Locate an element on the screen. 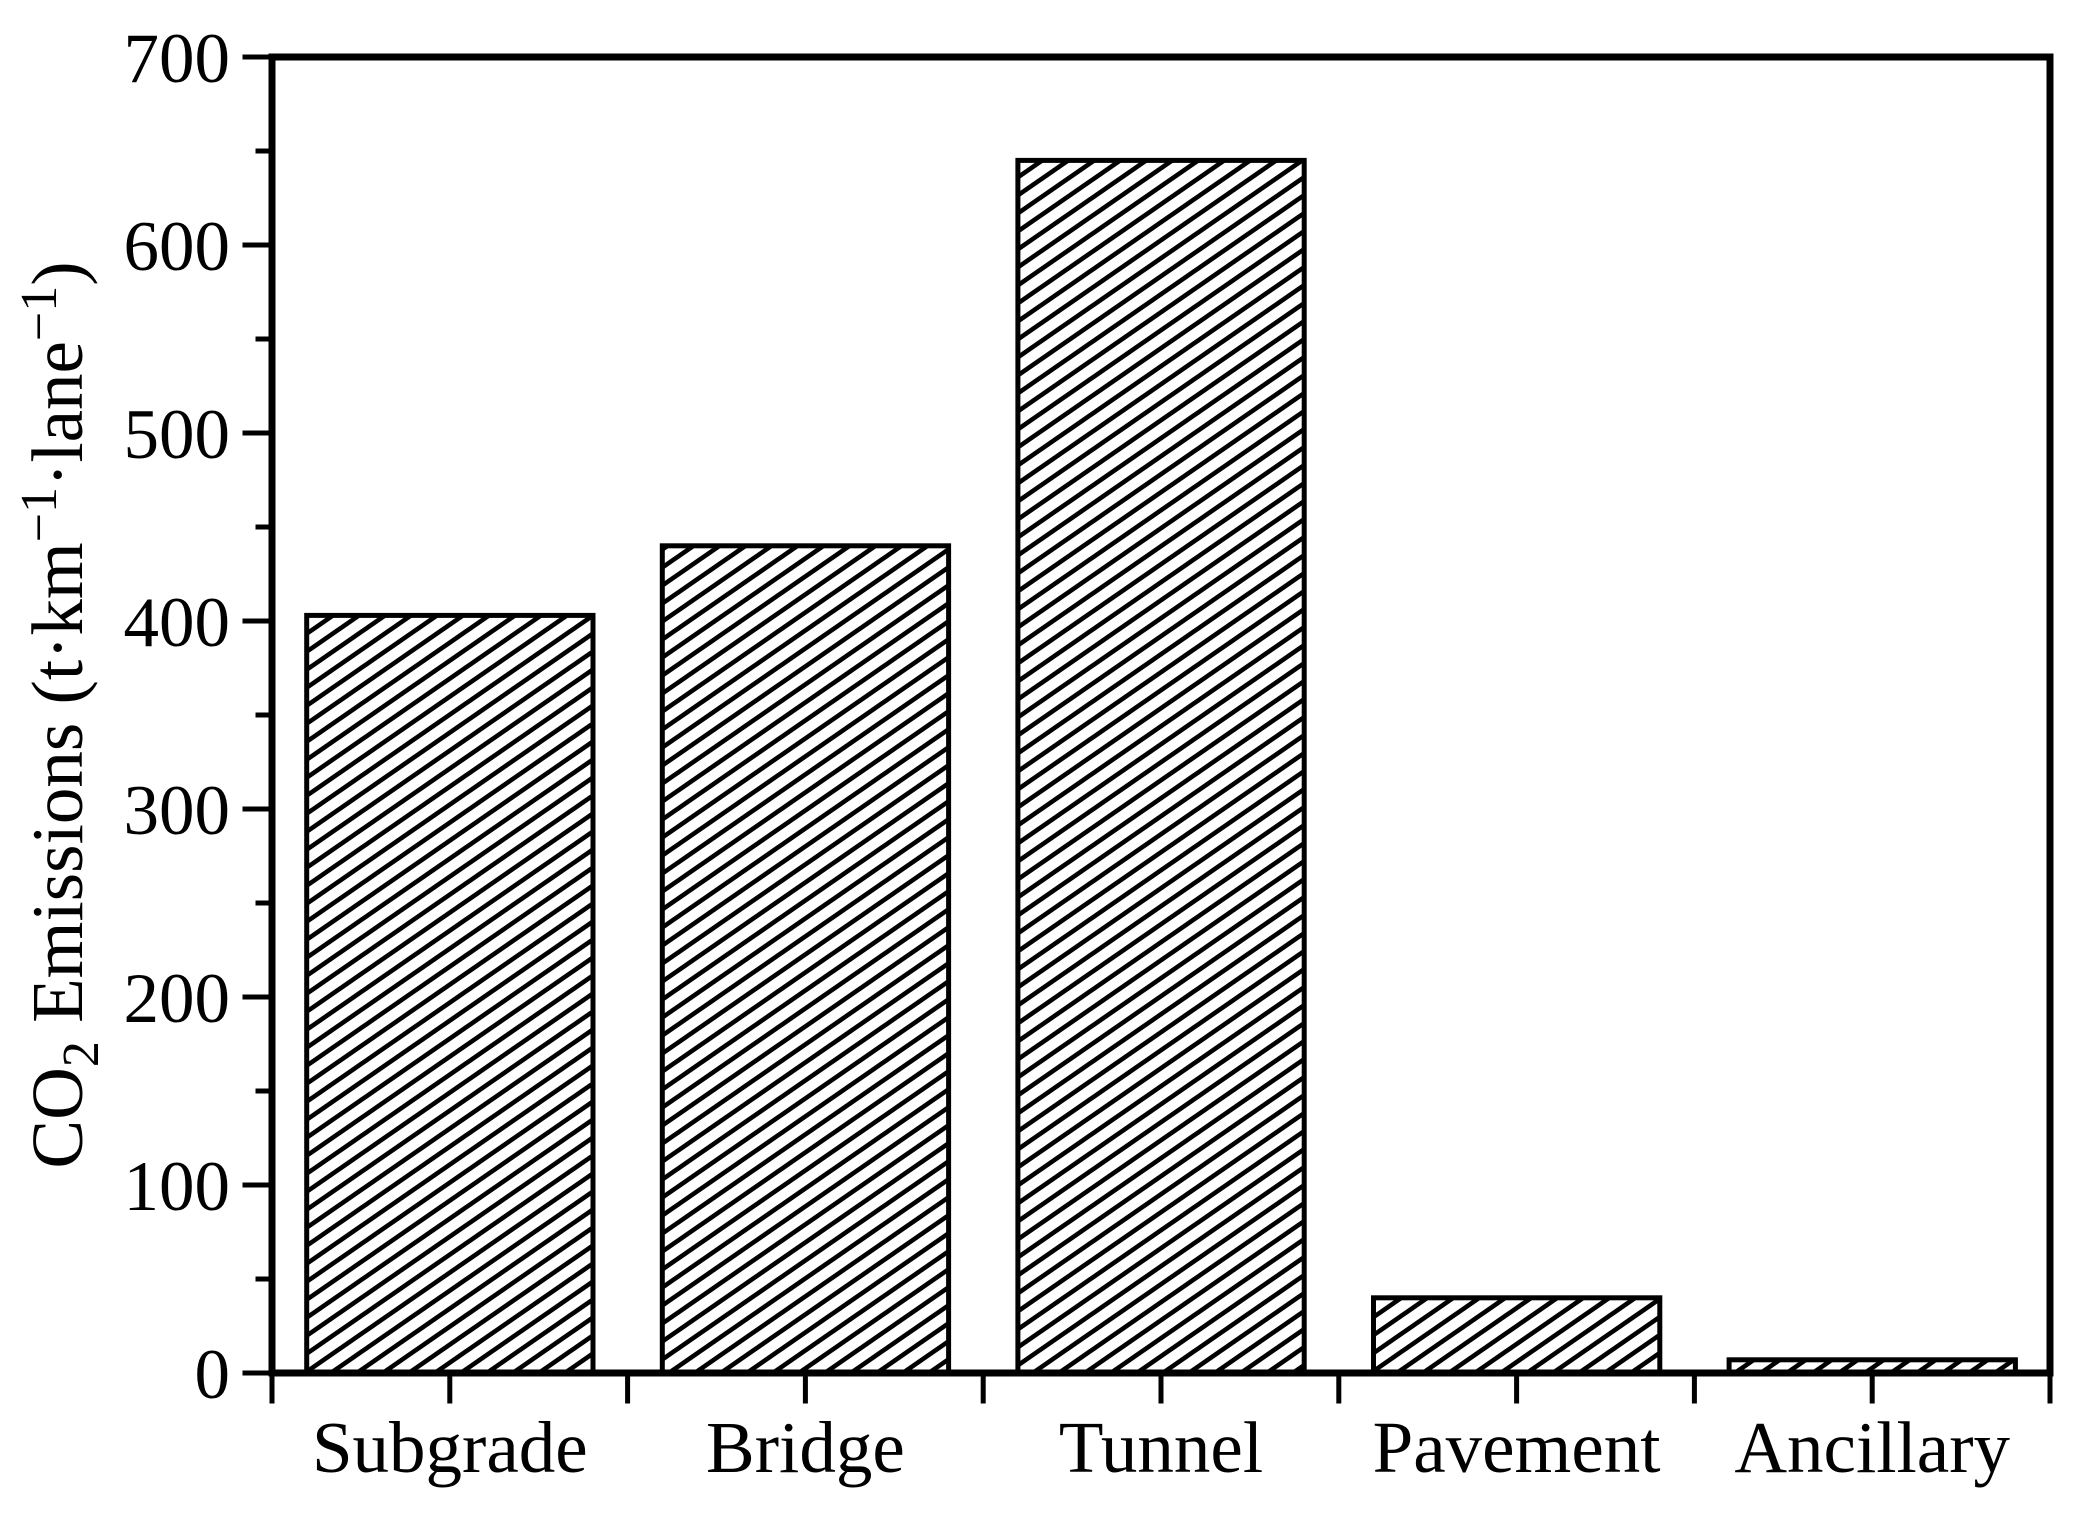  y-tick-label: 600 is located at coordinates (177, 247).